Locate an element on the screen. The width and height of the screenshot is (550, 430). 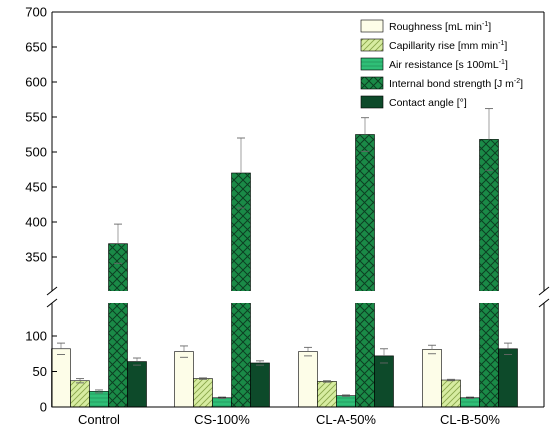
x-tick-label: Control is located at coordinates (99, 419).